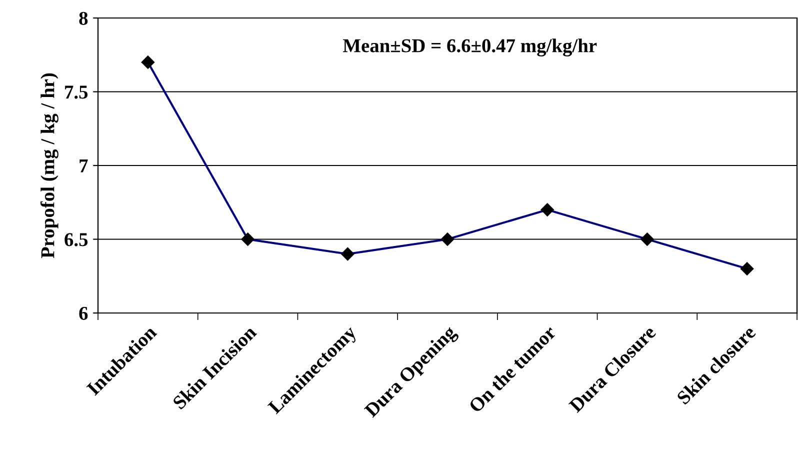  Describe the element at coordinates (83, 313) in the screenshot. I see `y-tick-label: 6` at that location.